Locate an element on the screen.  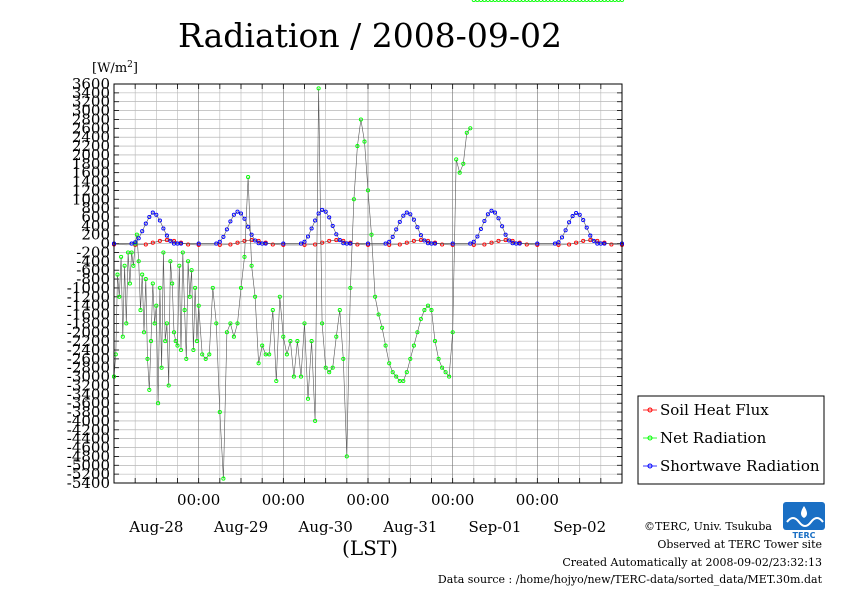
y-tick-label: -2800 is located at coordinates (88, 368).